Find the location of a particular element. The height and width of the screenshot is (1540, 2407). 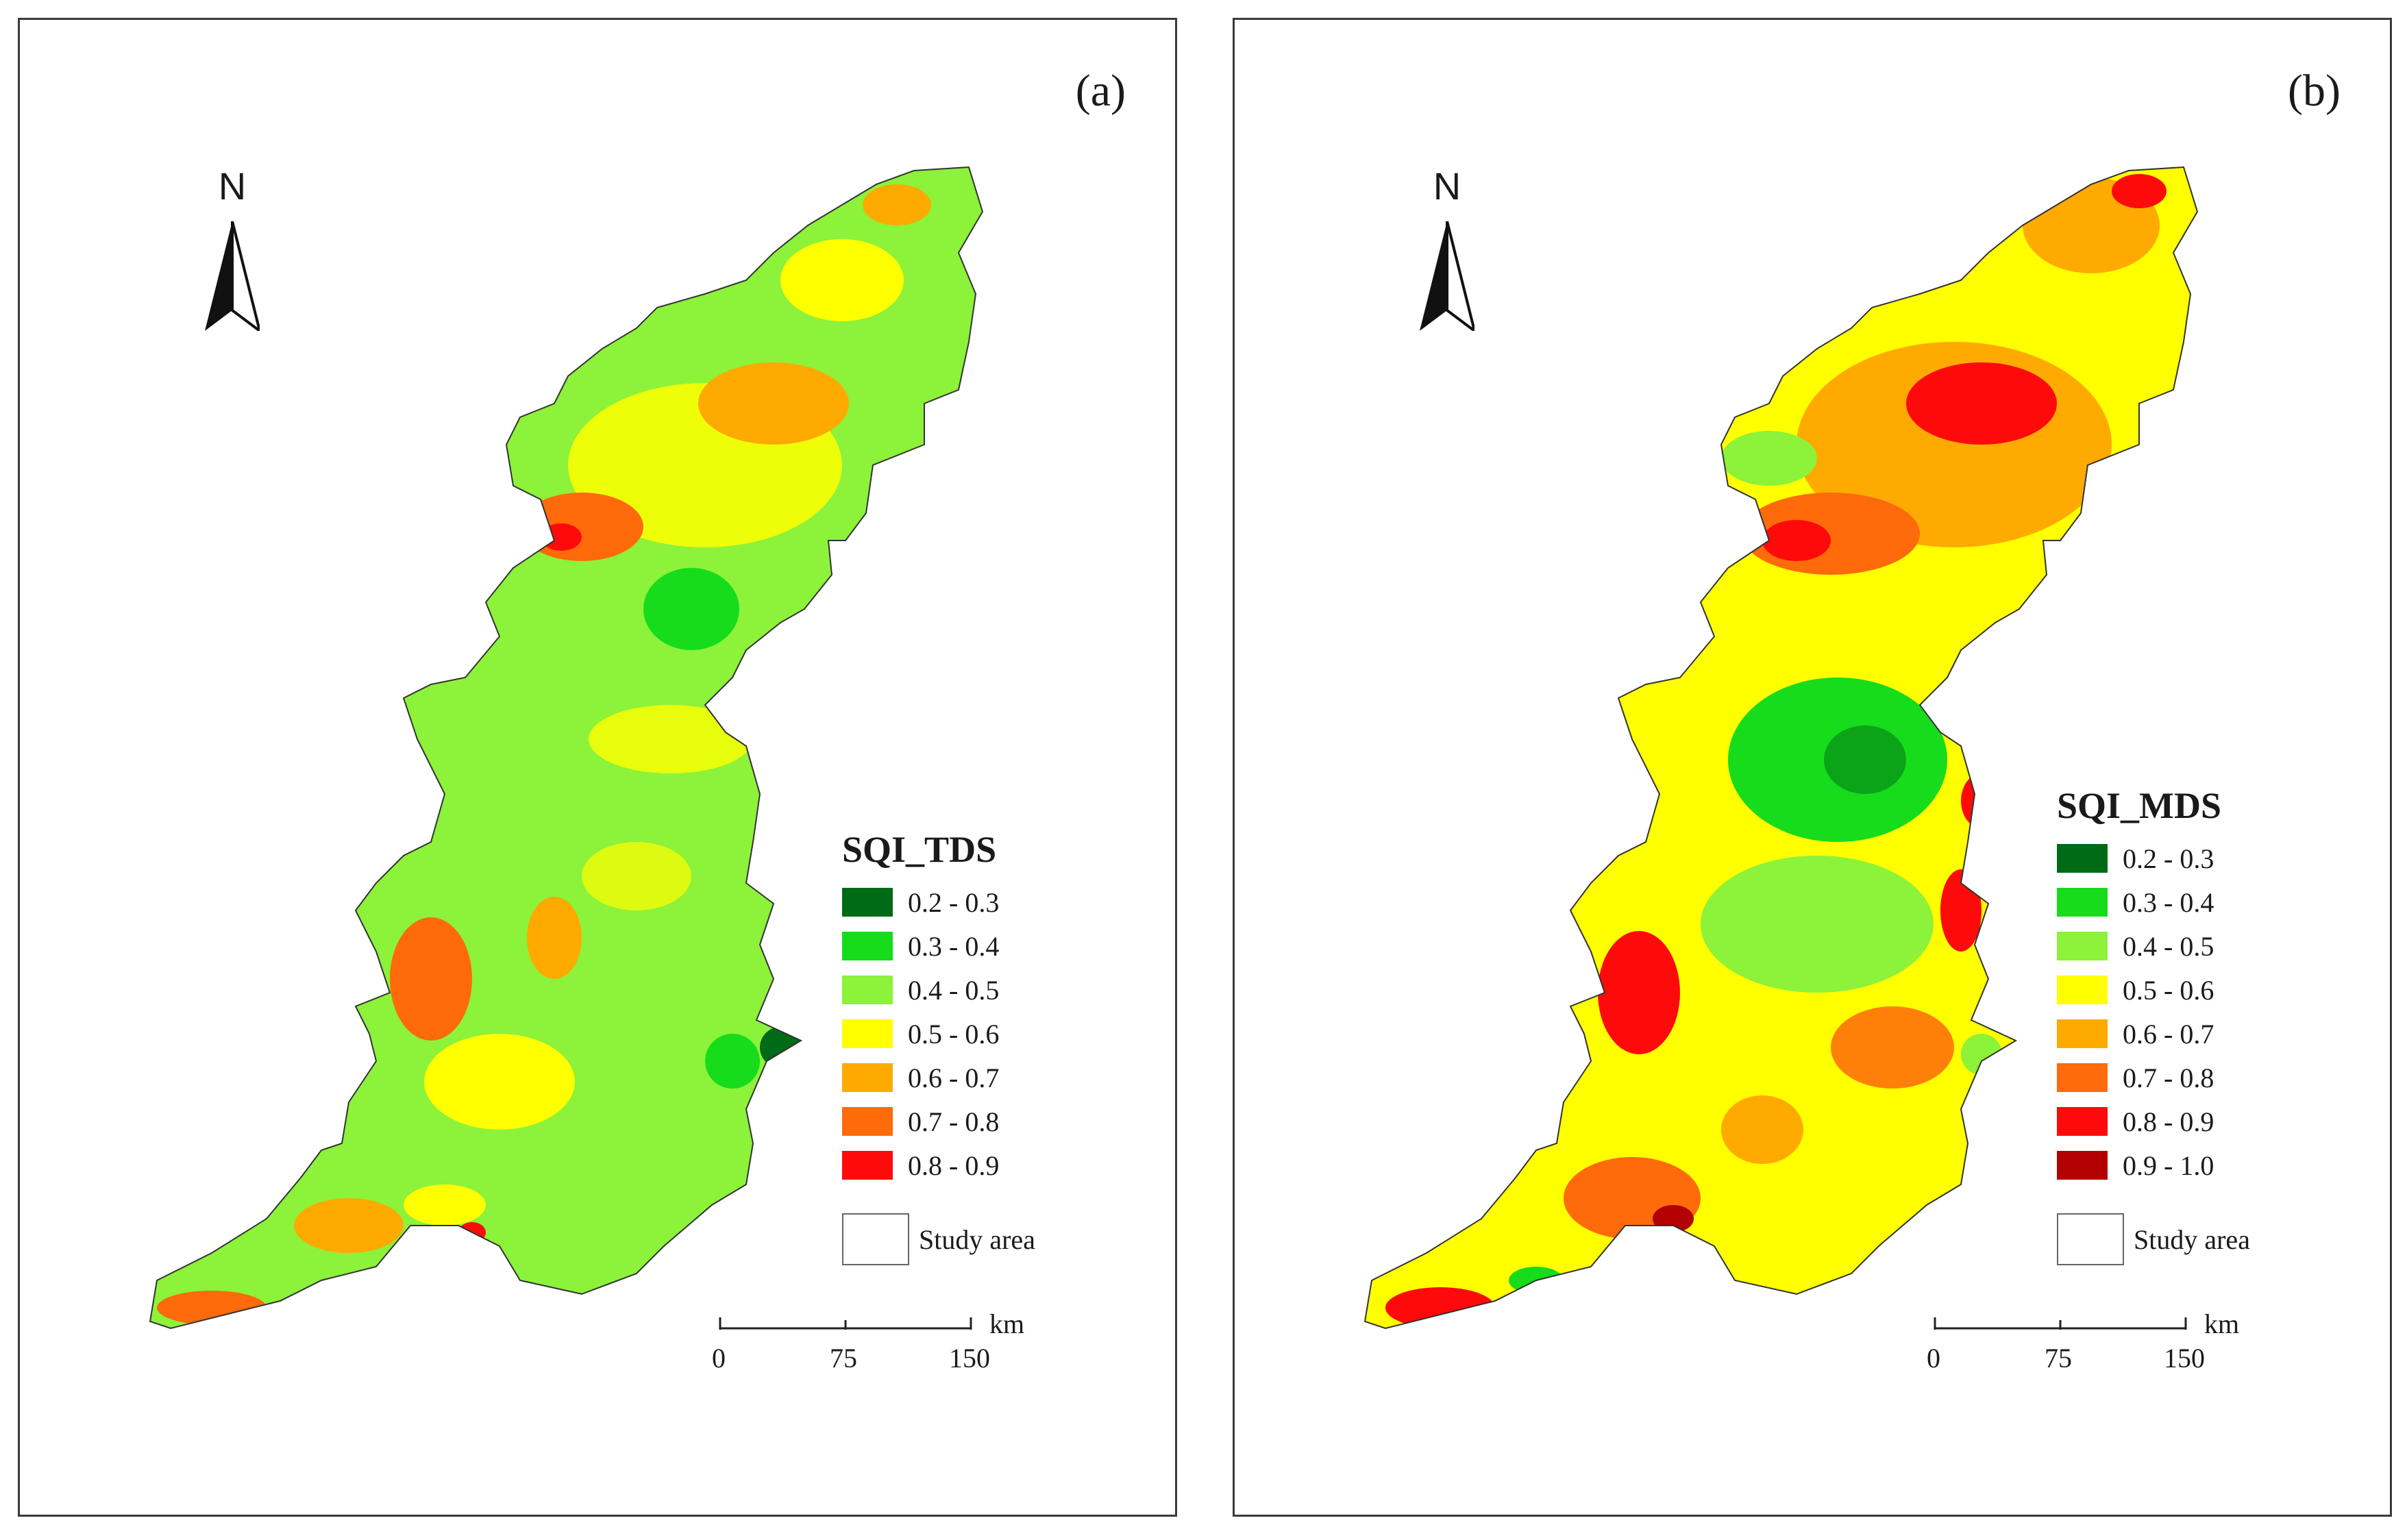

legend-item: 0.9 - 1.0 is located at coordinates (2207, 1165).